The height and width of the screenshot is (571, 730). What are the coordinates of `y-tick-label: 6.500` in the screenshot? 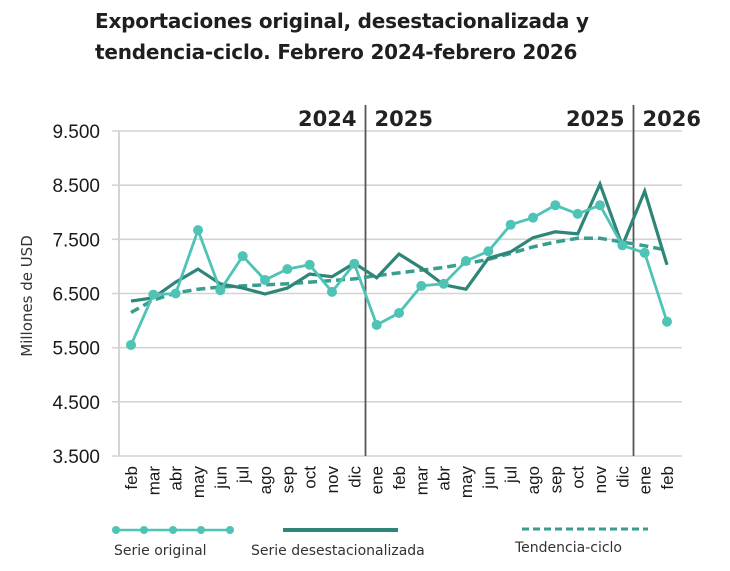 It's located at (76, 295).